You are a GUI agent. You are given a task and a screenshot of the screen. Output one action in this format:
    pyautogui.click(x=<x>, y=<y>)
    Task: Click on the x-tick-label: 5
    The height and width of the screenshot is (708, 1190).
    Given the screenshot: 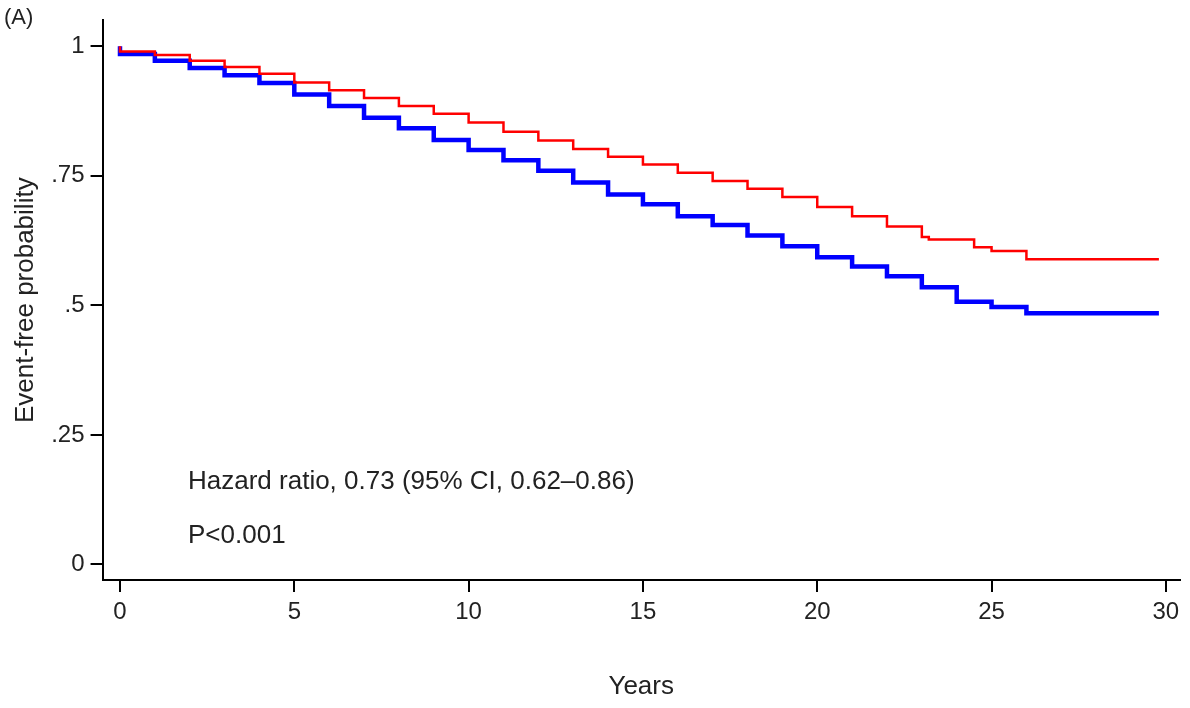 What is the action you would take?
    pyautogui.click(x=294, y=610)
    